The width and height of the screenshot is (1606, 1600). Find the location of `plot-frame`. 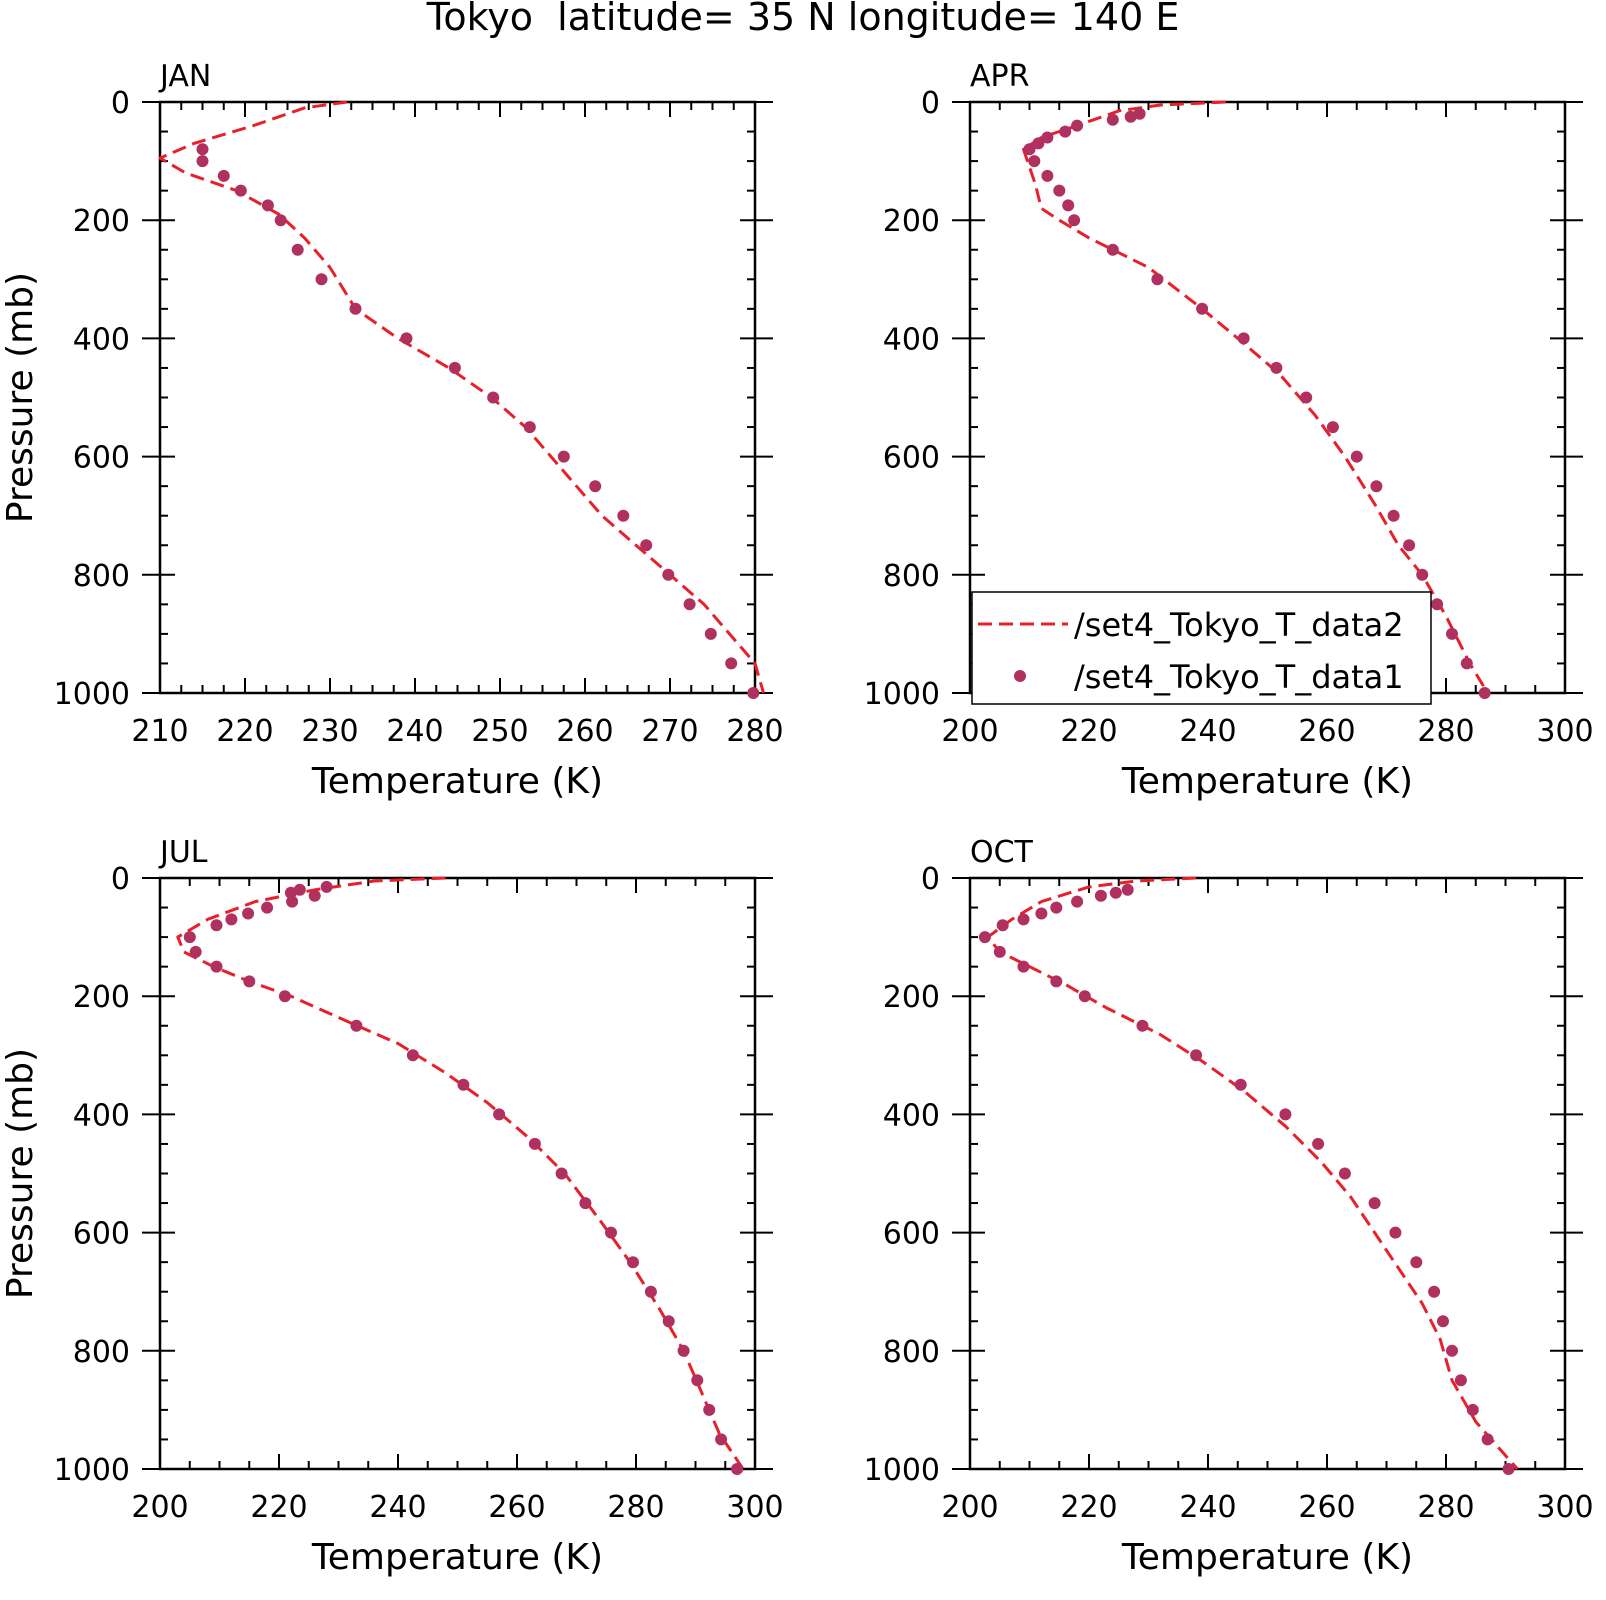

plot-frame is located at coordinates (1267, 1173).